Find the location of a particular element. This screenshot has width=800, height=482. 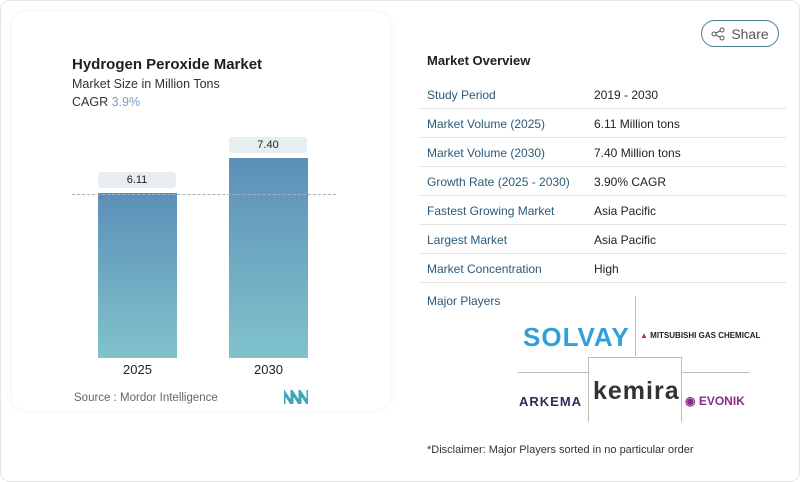

row-key: Market Volume (2030) is located at coordinates (486, 153).